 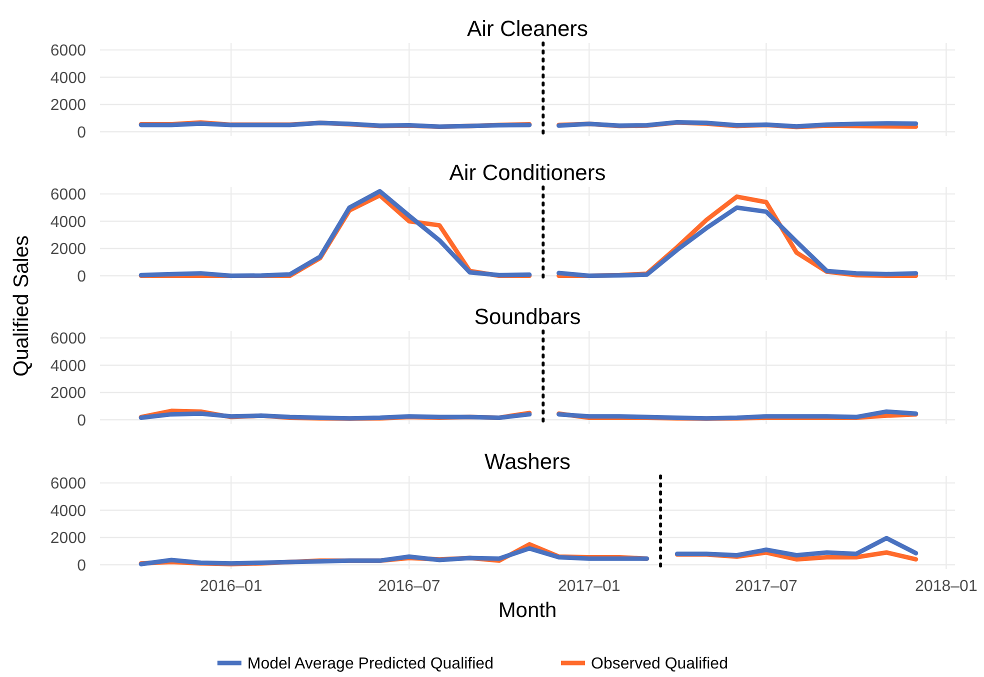 What do you see at coordinates (527, 610) in the screenshot?
I see `x-axis-title: Month` at bounding box center [527, 610].